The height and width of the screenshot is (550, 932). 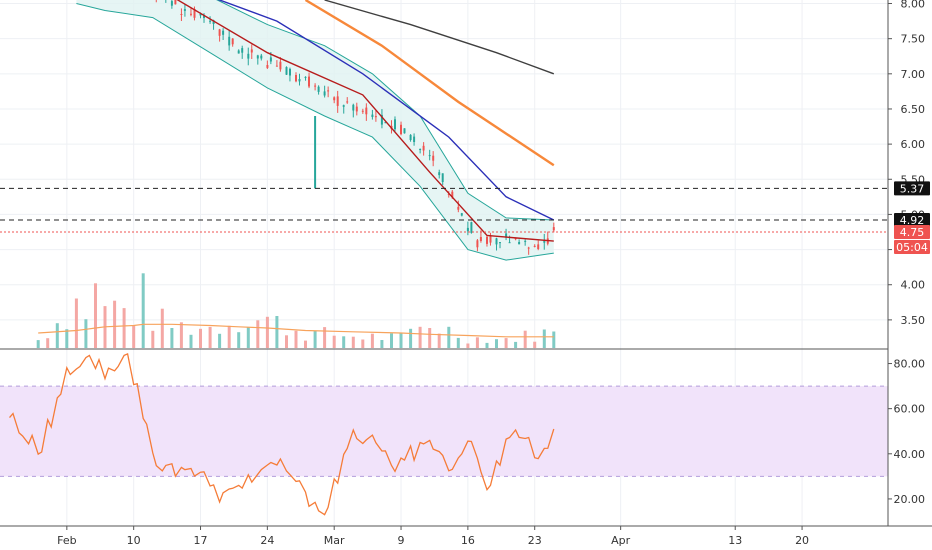 What do you see at coordinates (468, 540) in the screenshot?
I see `x-tick-label: 16` at bounding box center [468, 540].